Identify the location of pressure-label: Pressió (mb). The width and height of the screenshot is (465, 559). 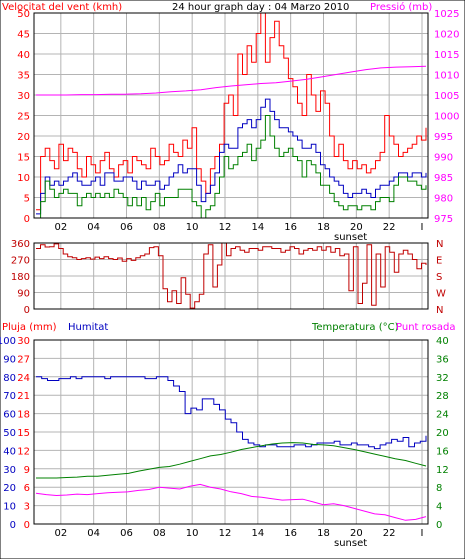
(401, 7).